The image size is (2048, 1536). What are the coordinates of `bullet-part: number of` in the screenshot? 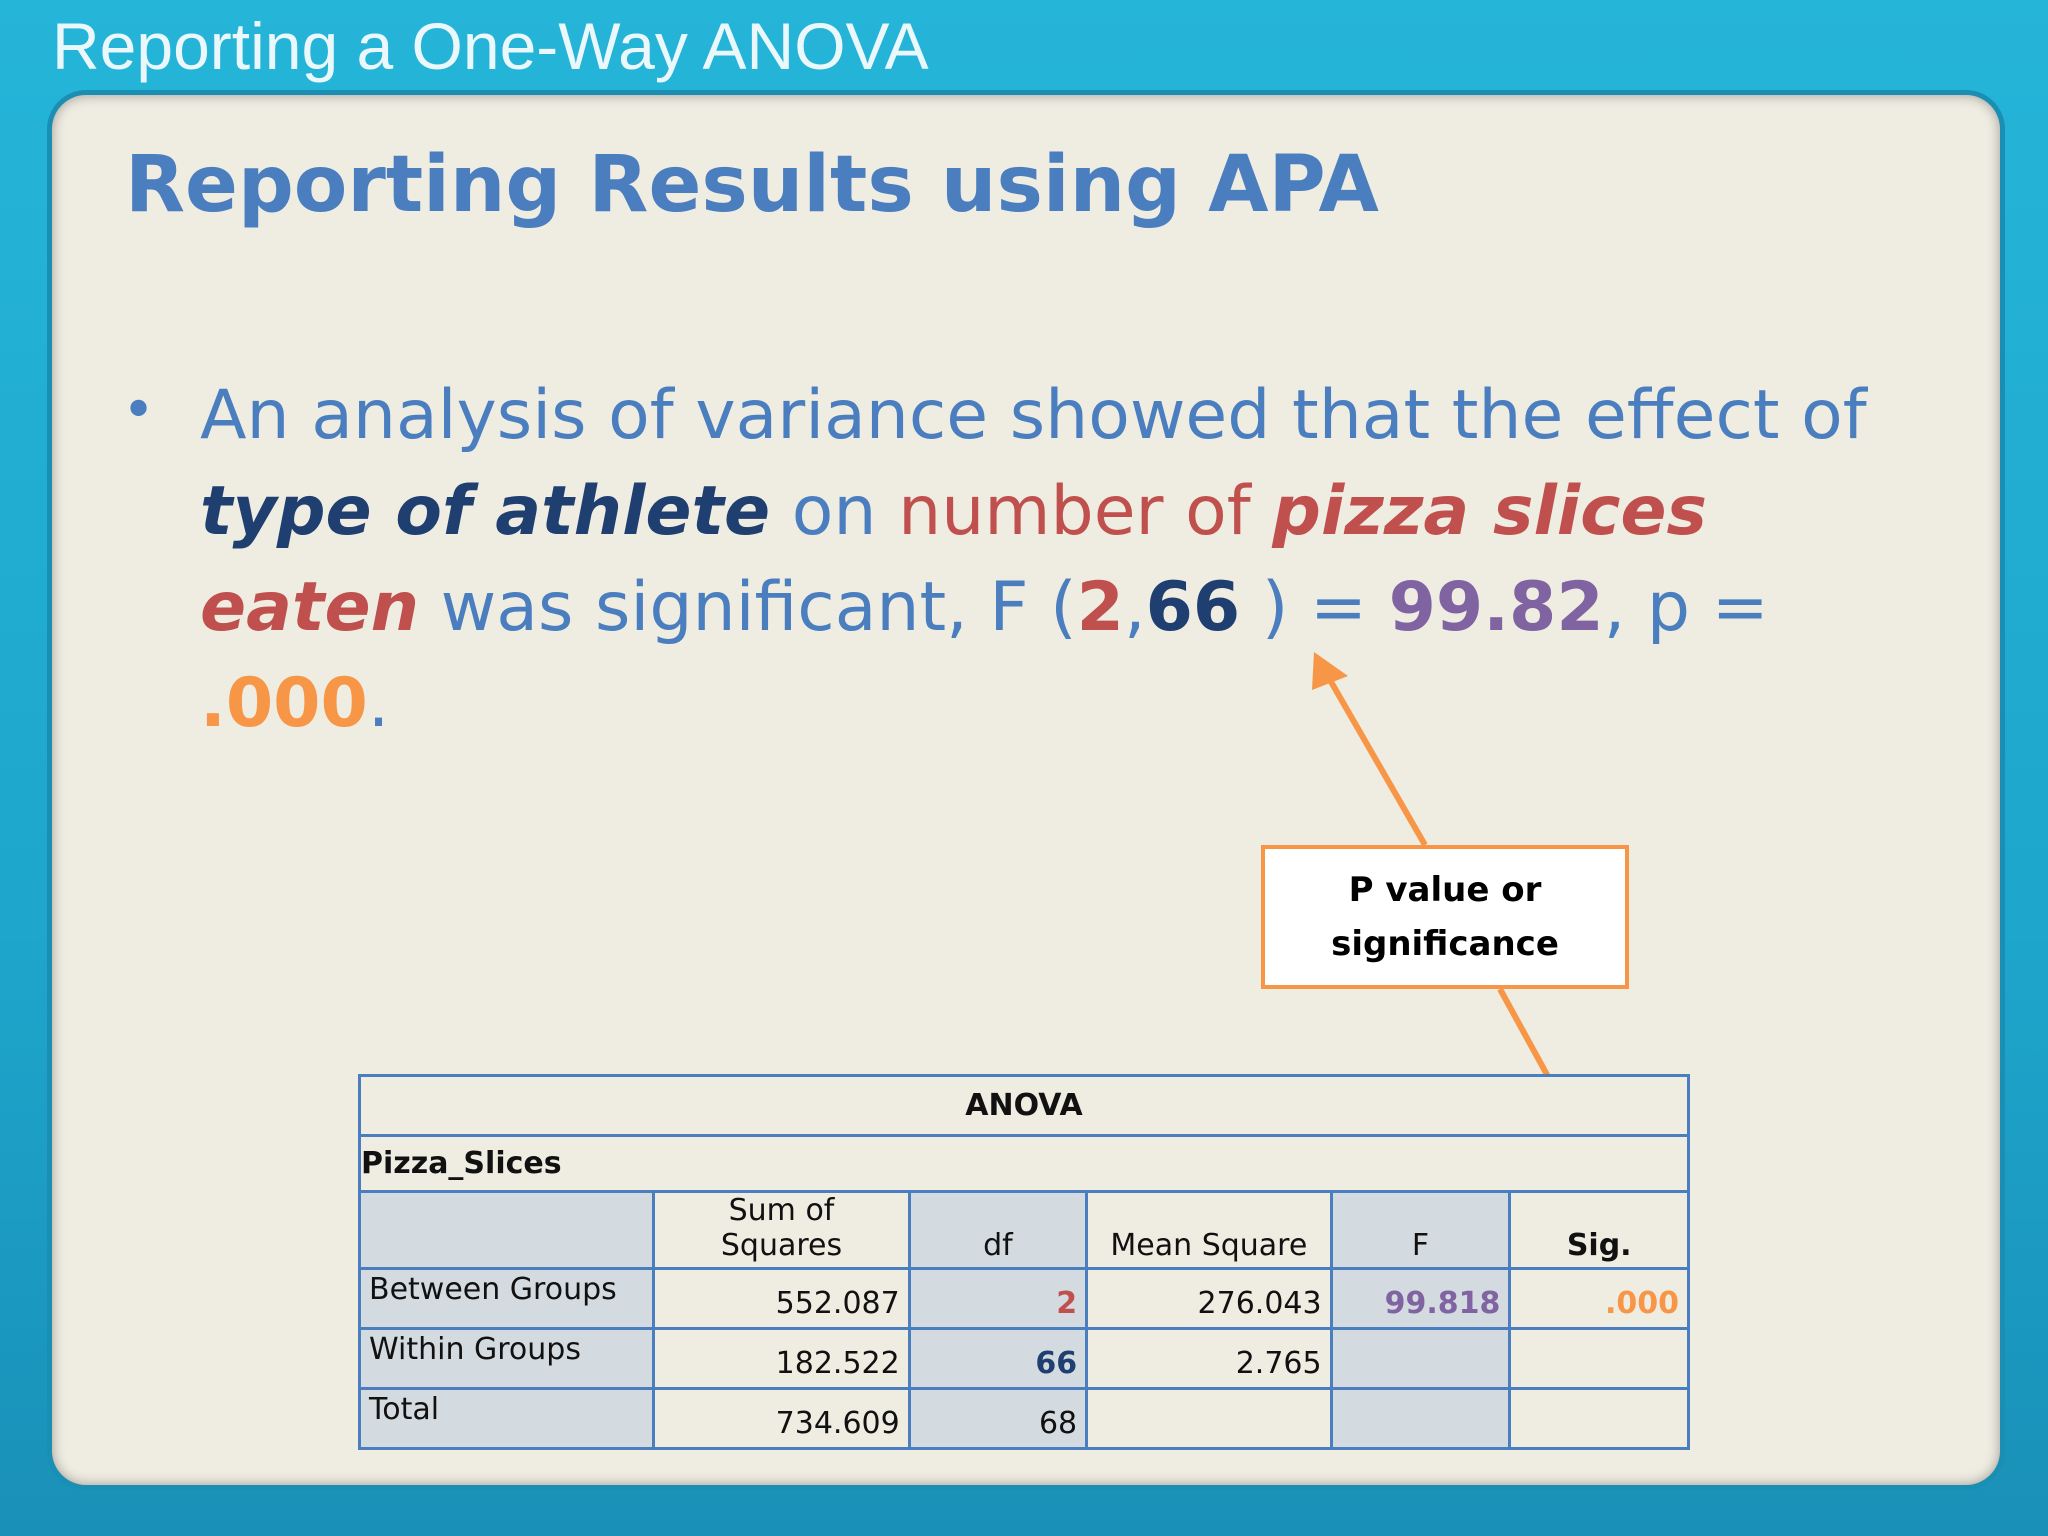 It's located at (1074, 511).